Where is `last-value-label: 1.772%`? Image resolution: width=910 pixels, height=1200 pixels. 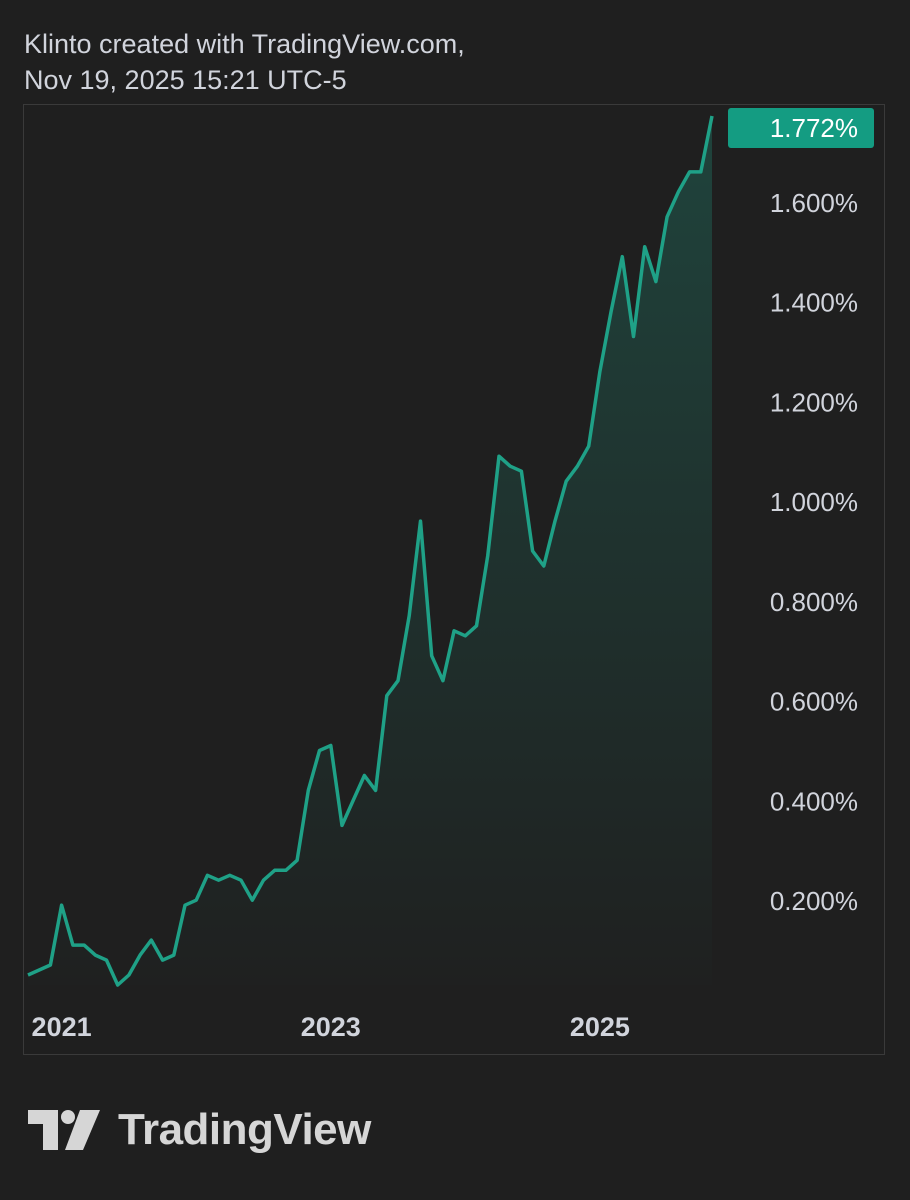 last-value-label: 1.772% is located at coordinates (814, 128).